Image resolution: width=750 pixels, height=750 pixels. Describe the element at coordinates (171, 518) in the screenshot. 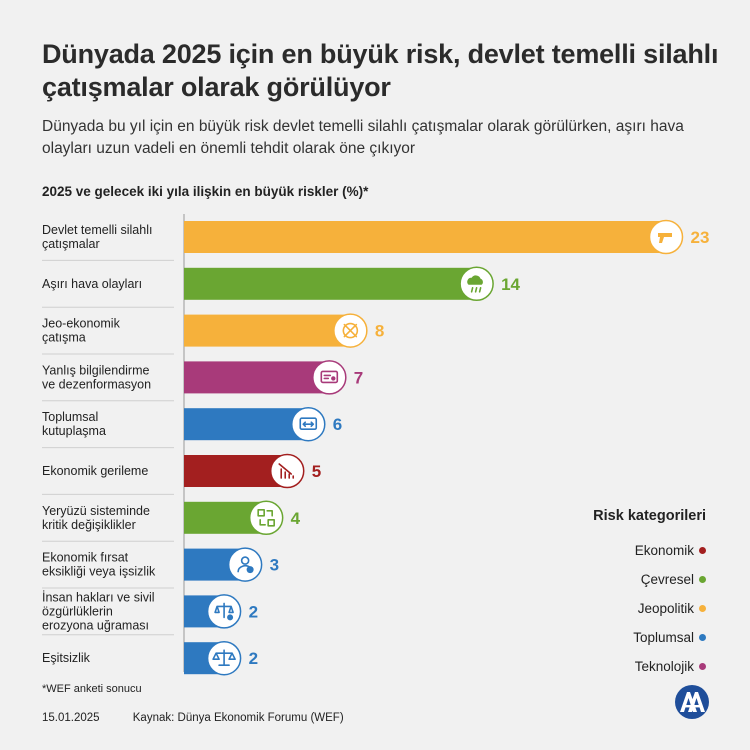

I see `bar-row: Yeryüzü sisteminde kritik değişiklikler 4` at that location.